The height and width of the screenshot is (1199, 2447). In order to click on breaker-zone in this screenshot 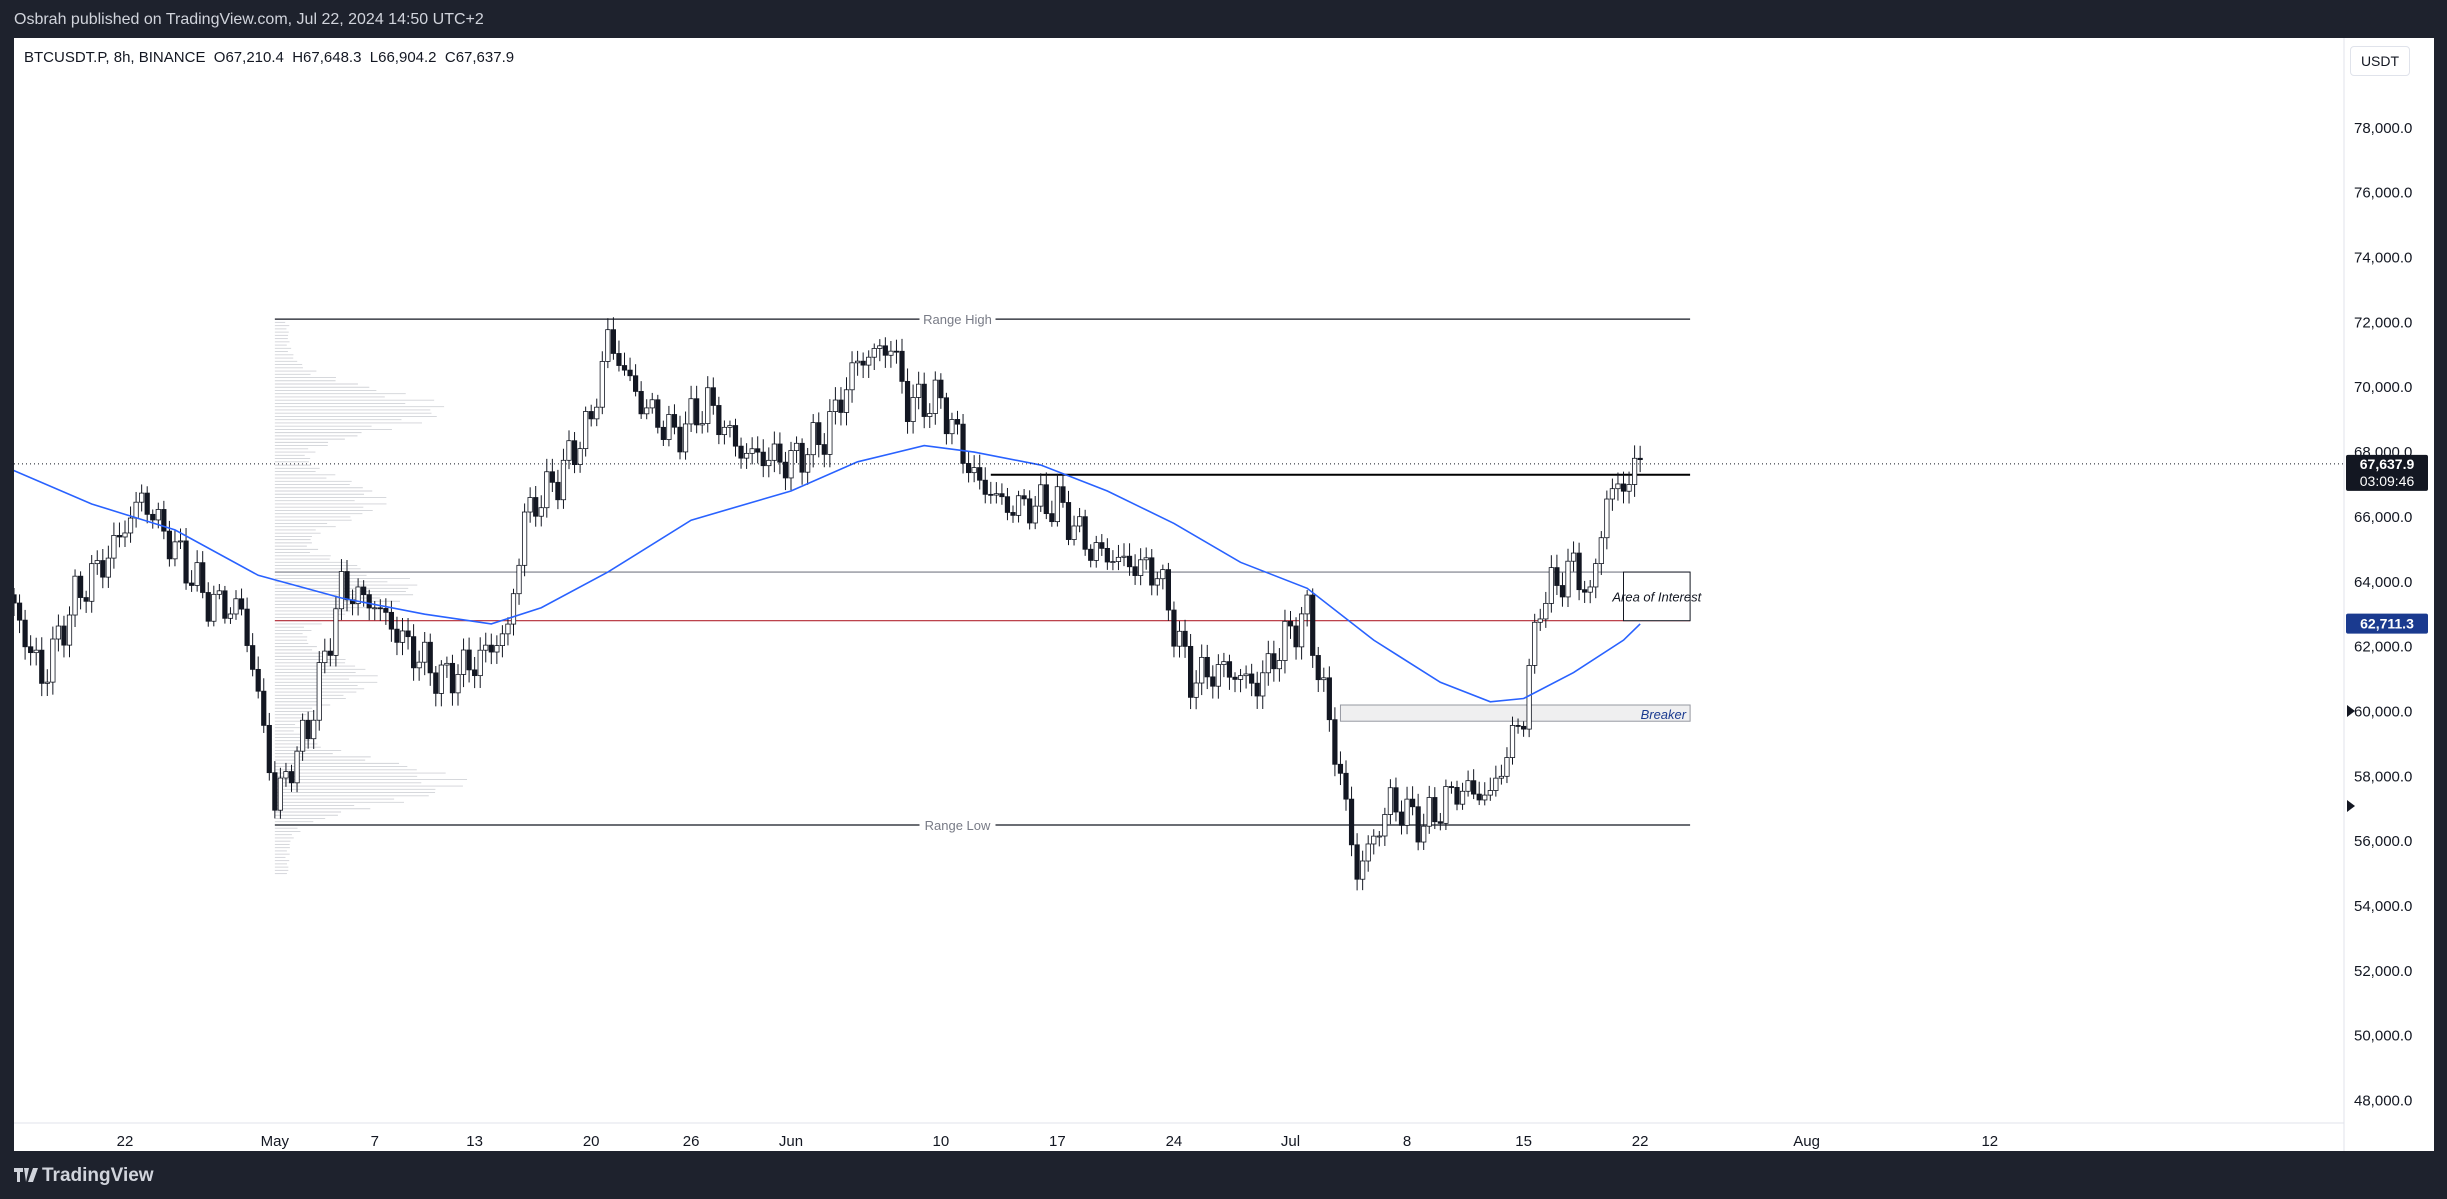, I will do `click(1515, 713)`.